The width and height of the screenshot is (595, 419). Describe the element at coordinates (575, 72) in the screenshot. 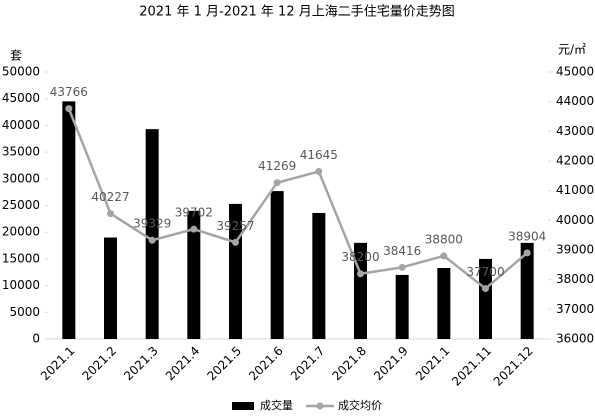

I see `y2-tick-label: 45000` at that location.